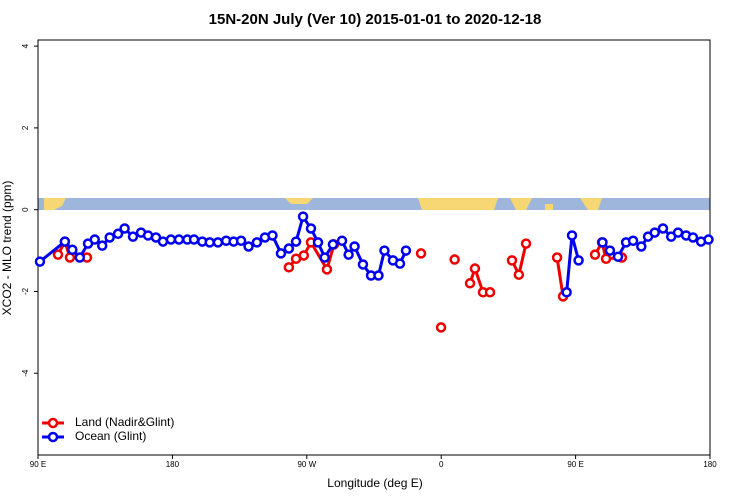 This screenshot has height=500, width=750. I want to click on x-tick-label: 0, so click(441, 464).